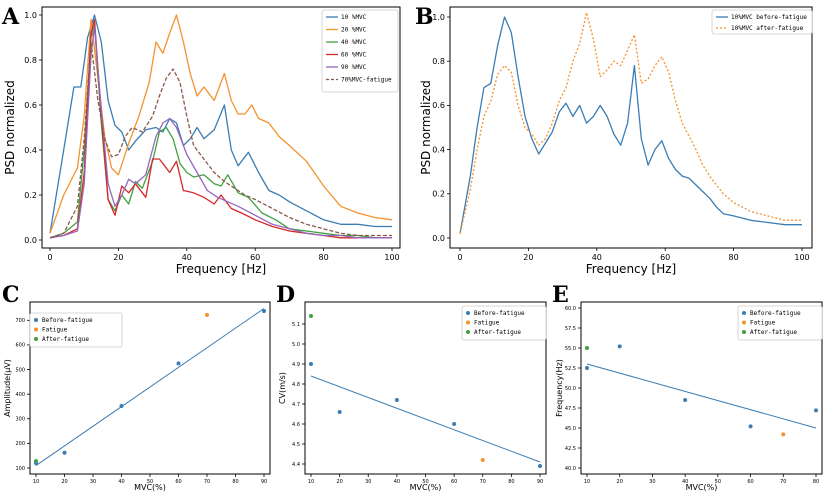  What do you see at coordinates (10, 17) in the screenshot?
I see `panel-letter-A: A` at bounding box center [10, 17].